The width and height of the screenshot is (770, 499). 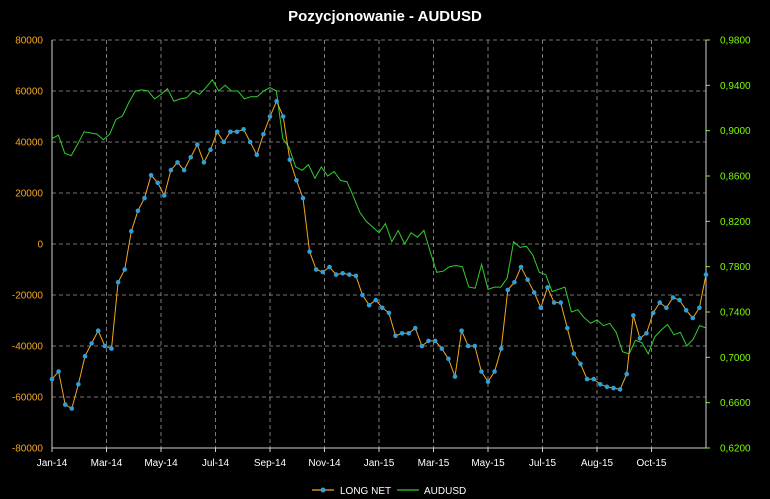 What do you see at coordinates (323, 490) in the screenshot?
I see `legend-long-net-marker` at bounding box center [323, 490].